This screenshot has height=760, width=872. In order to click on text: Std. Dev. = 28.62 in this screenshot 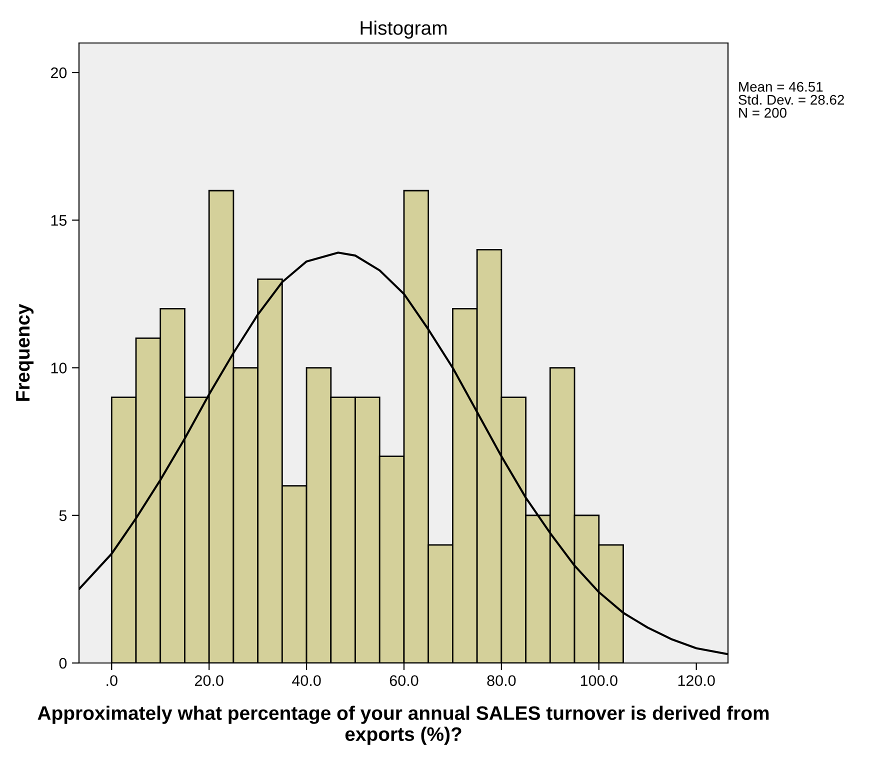, I will do `click(791, 99)`.